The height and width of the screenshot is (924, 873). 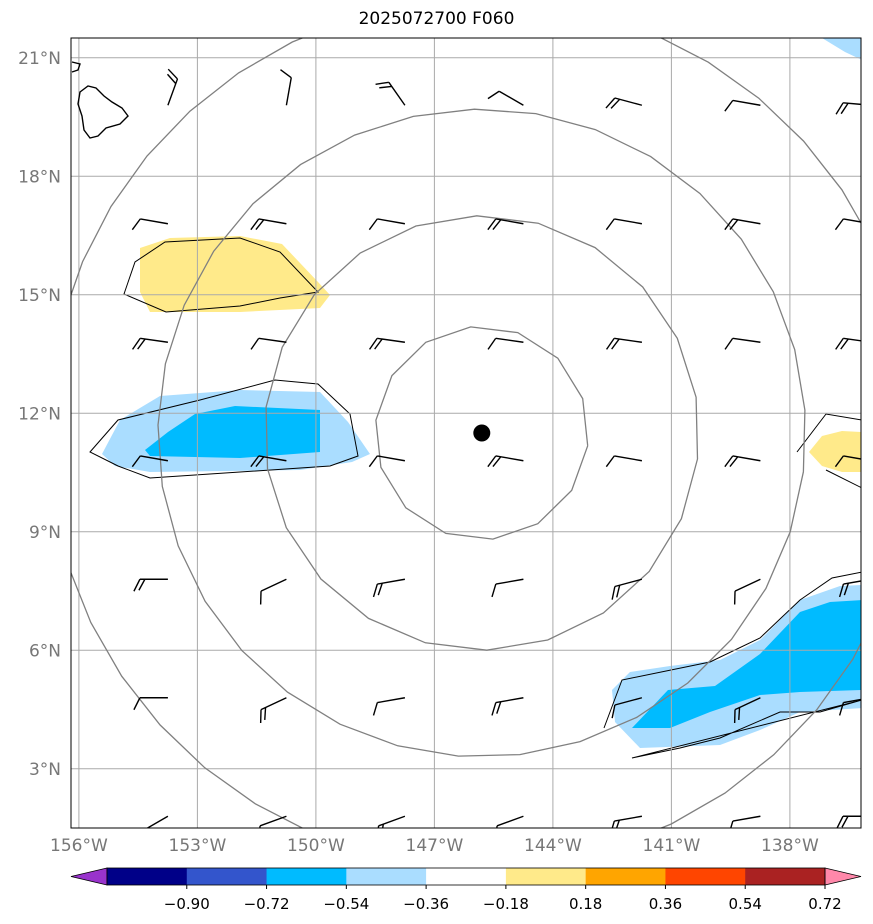 I want to click on colorbar-extend-max, so click(x=843, y=876).